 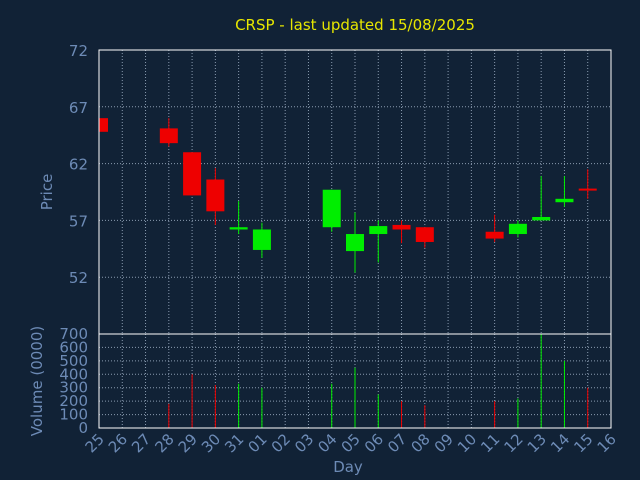 I want to click on volume-tick-label: 600, so click(x=73, y=347).